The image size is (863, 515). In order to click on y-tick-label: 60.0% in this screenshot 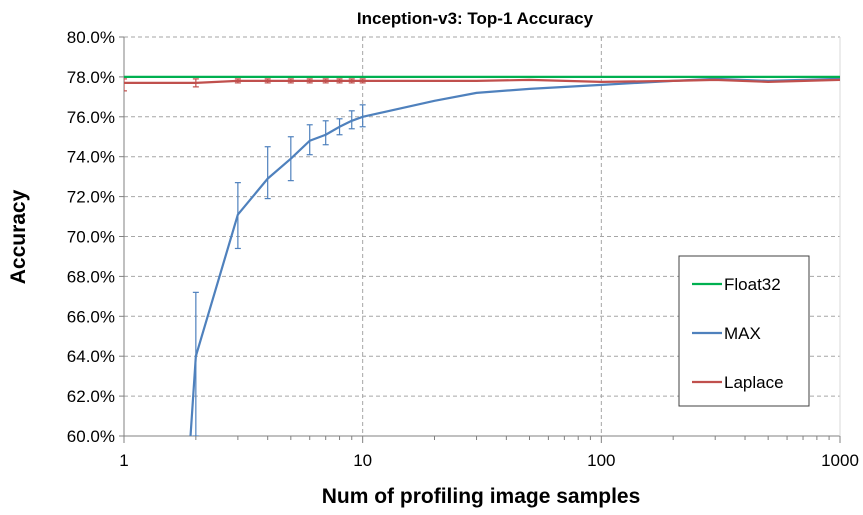, I will do `click(91, 436)`.